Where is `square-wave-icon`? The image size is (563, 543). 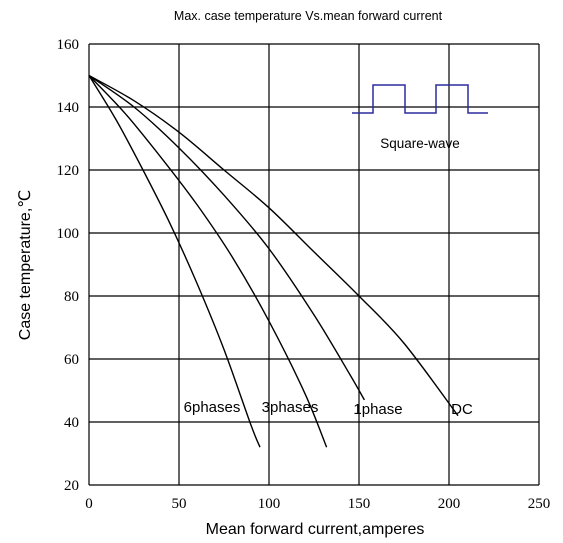
square-wave-icon is located at coordinates (420, 99).